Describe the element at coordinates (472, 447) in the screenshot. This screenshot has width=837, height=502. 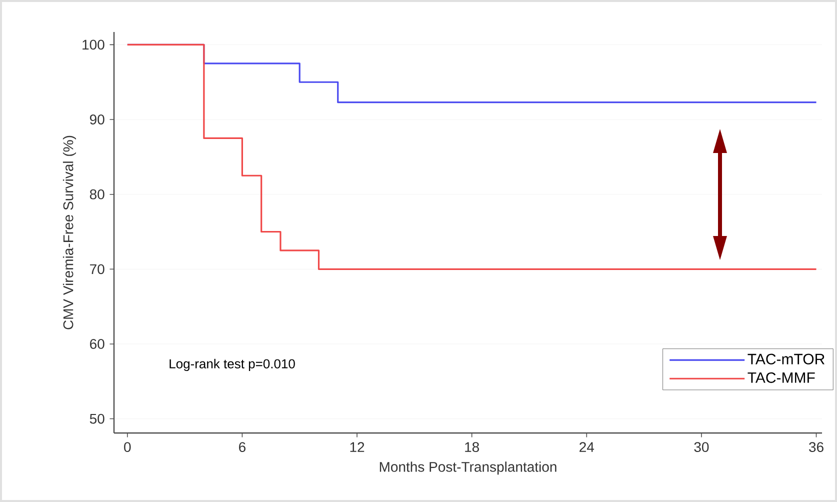
I see `x-tick-label: 18` at that location.